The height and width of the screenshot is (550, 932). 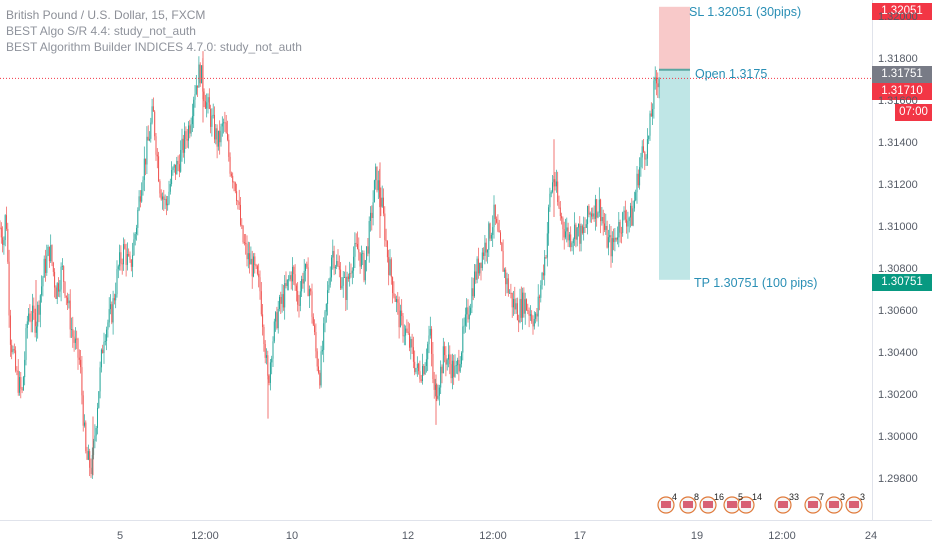 What do you see at coordinates (902, 91) in the screenshot?
I see `last-price-tag: 1.31710` at bounding box center [902, 91].